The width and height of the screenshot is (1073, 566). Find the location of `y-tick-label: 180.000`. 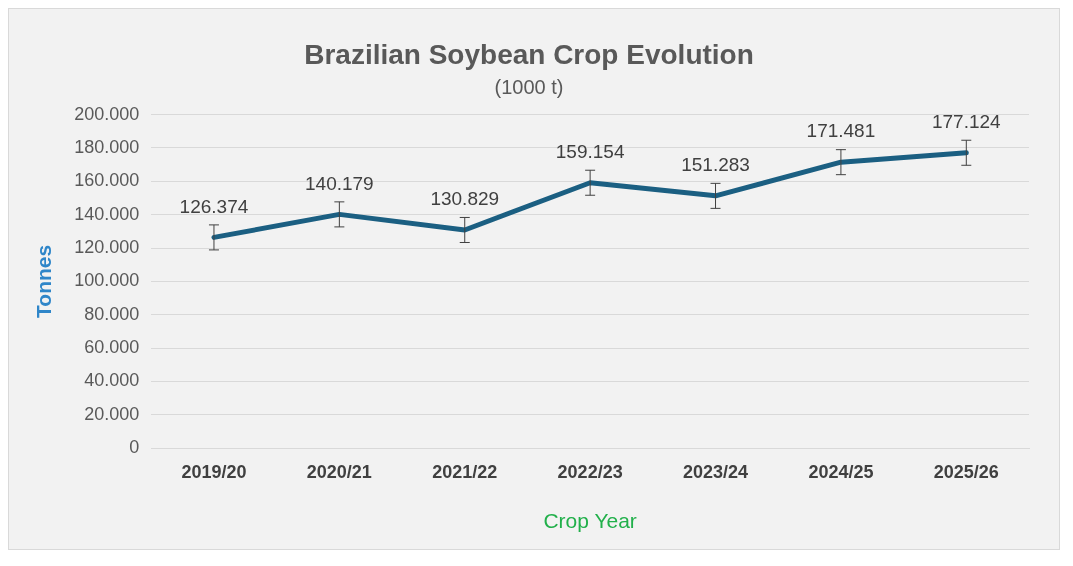

y-tick-label: 180.000 is located at coordinates (107, 146).